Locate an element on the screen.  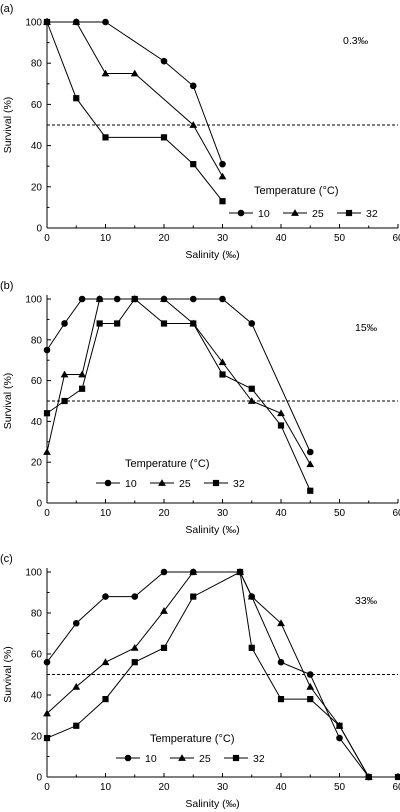
concentration-annotation: 0.3‰ is located at coordinates (356, 41).